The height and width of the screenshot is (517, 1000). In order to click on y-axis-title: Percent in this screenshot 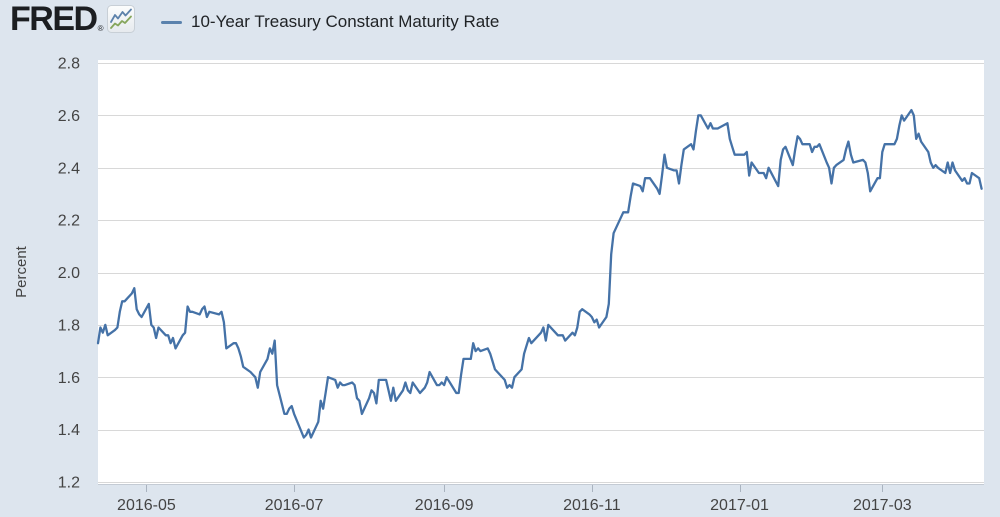, I will do `click(21, 271)`.